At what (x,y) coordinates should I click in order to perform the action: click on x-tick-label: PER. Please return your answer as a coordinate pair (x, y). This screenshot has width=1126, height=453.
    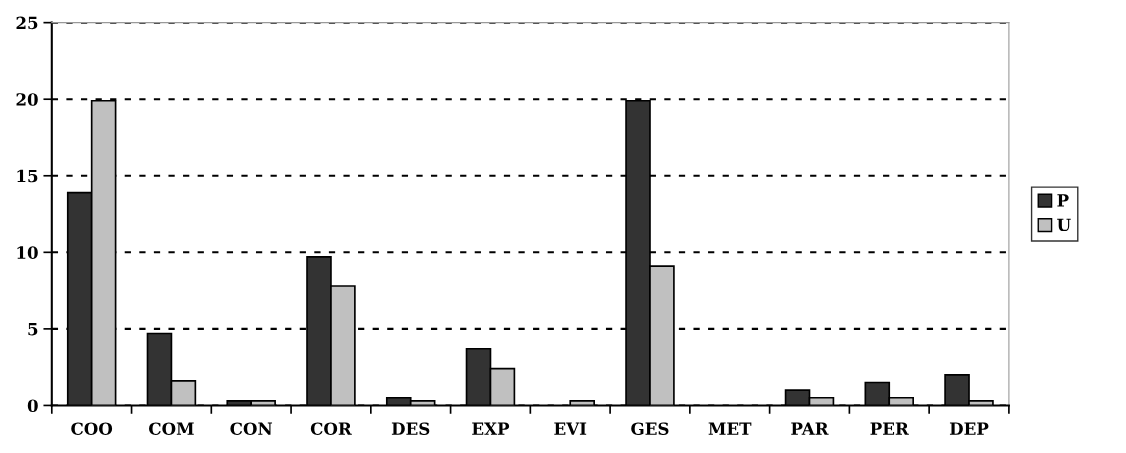
    Looking at the image, I should click on (889, 428).